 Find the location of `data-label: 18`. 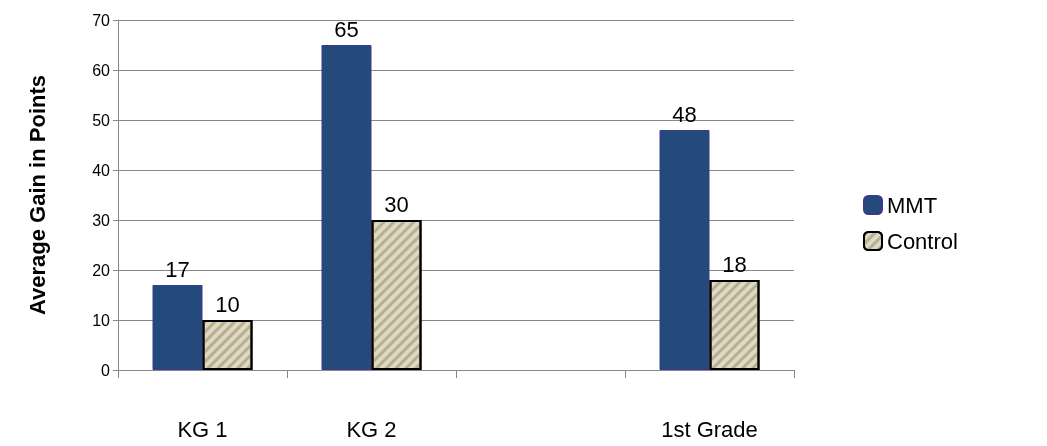

data-label: 18 is located at coordinates (734, 264).